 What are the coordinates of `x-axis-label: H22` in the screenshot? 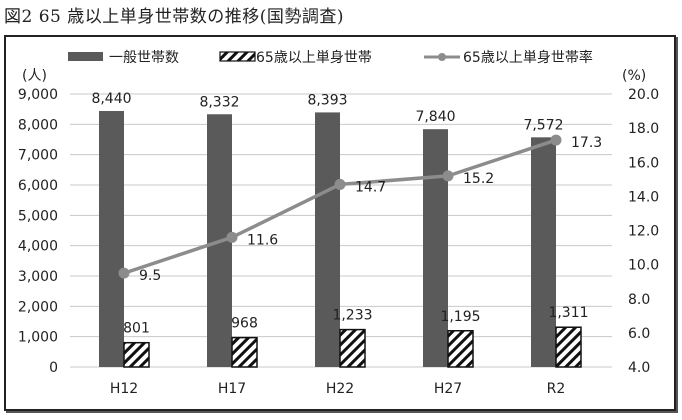 It's located at (340, 389).